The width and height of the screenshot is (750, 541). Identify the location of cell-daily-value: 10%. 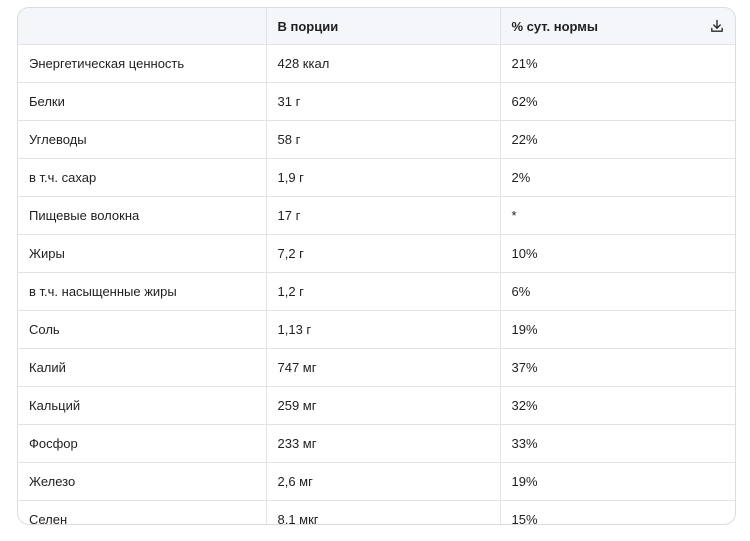
(617, 253).